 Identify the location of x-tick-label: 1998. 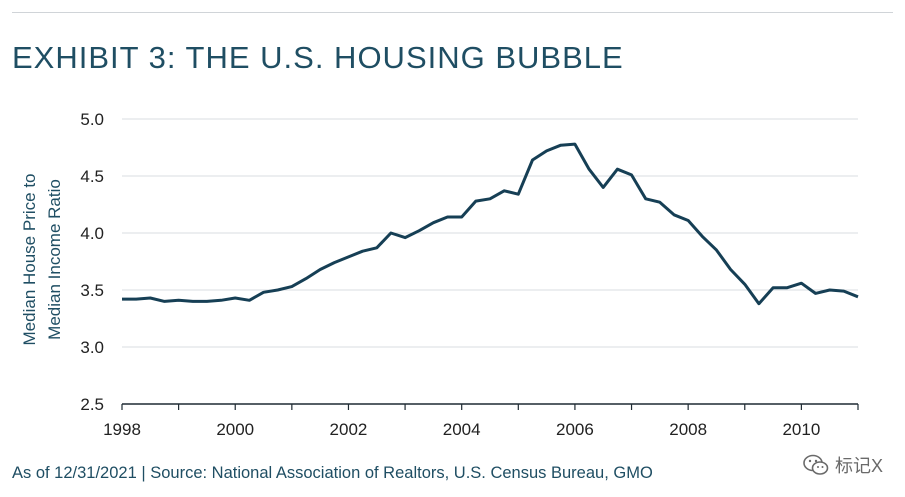
(122, 429).